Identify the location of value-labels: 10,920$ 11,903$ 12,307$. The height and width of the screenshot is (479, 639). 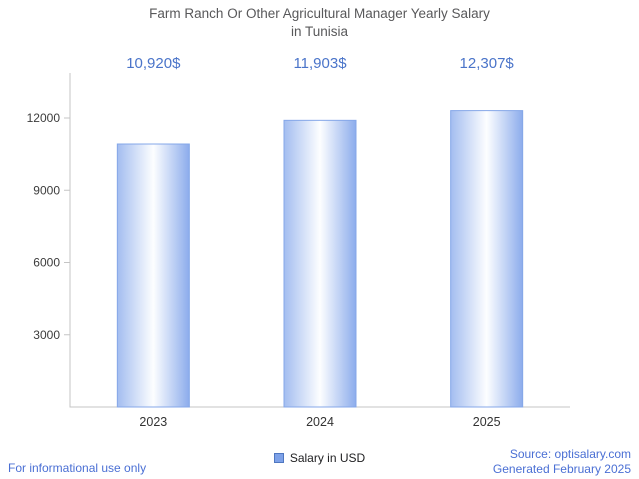
(320, 63).